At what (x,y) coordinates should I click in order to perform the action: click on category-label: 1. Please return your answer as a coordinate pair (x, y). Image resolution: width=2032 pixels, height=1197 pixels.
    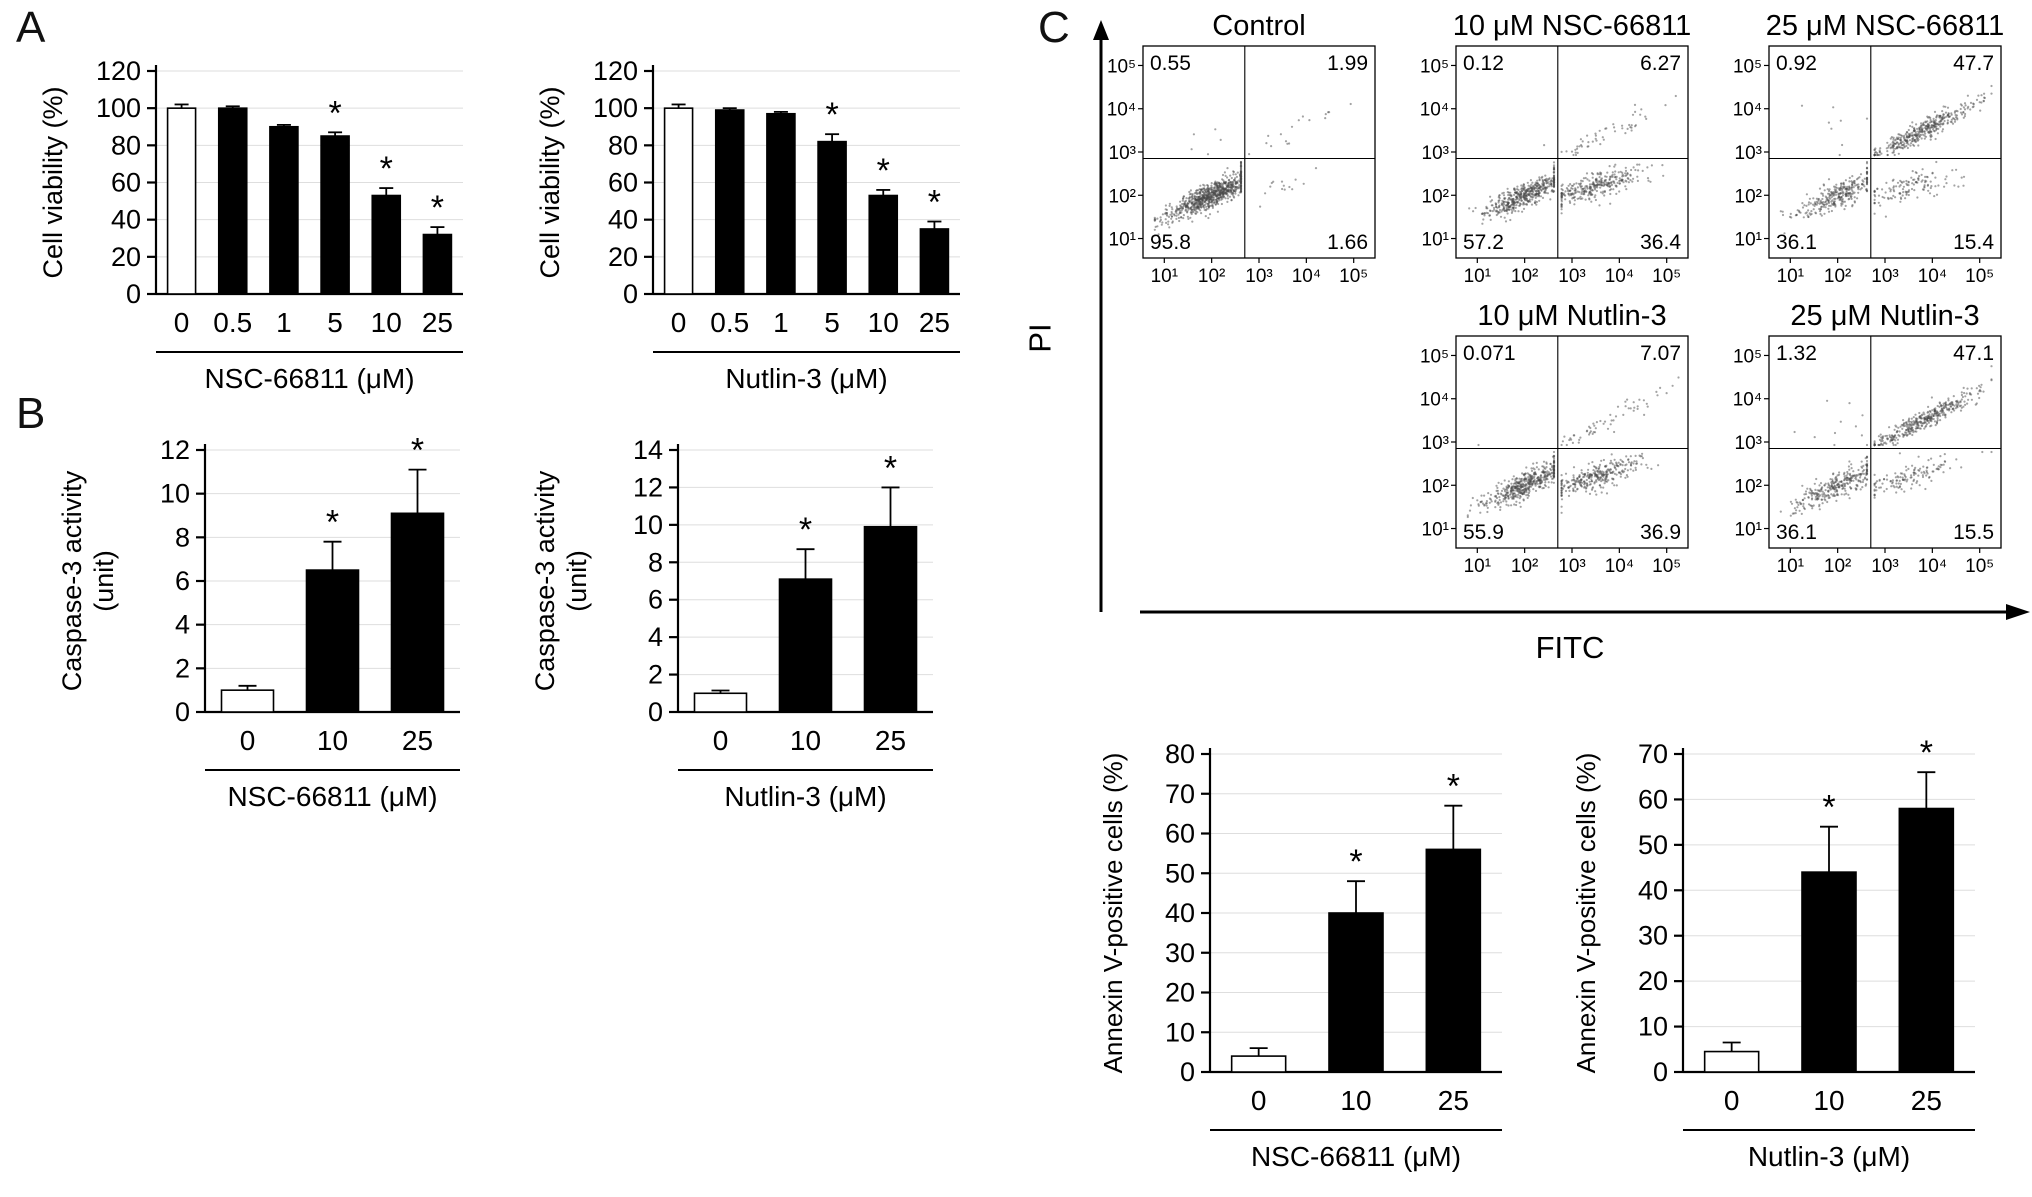
    Looking at the image, I should click on (781, 322).